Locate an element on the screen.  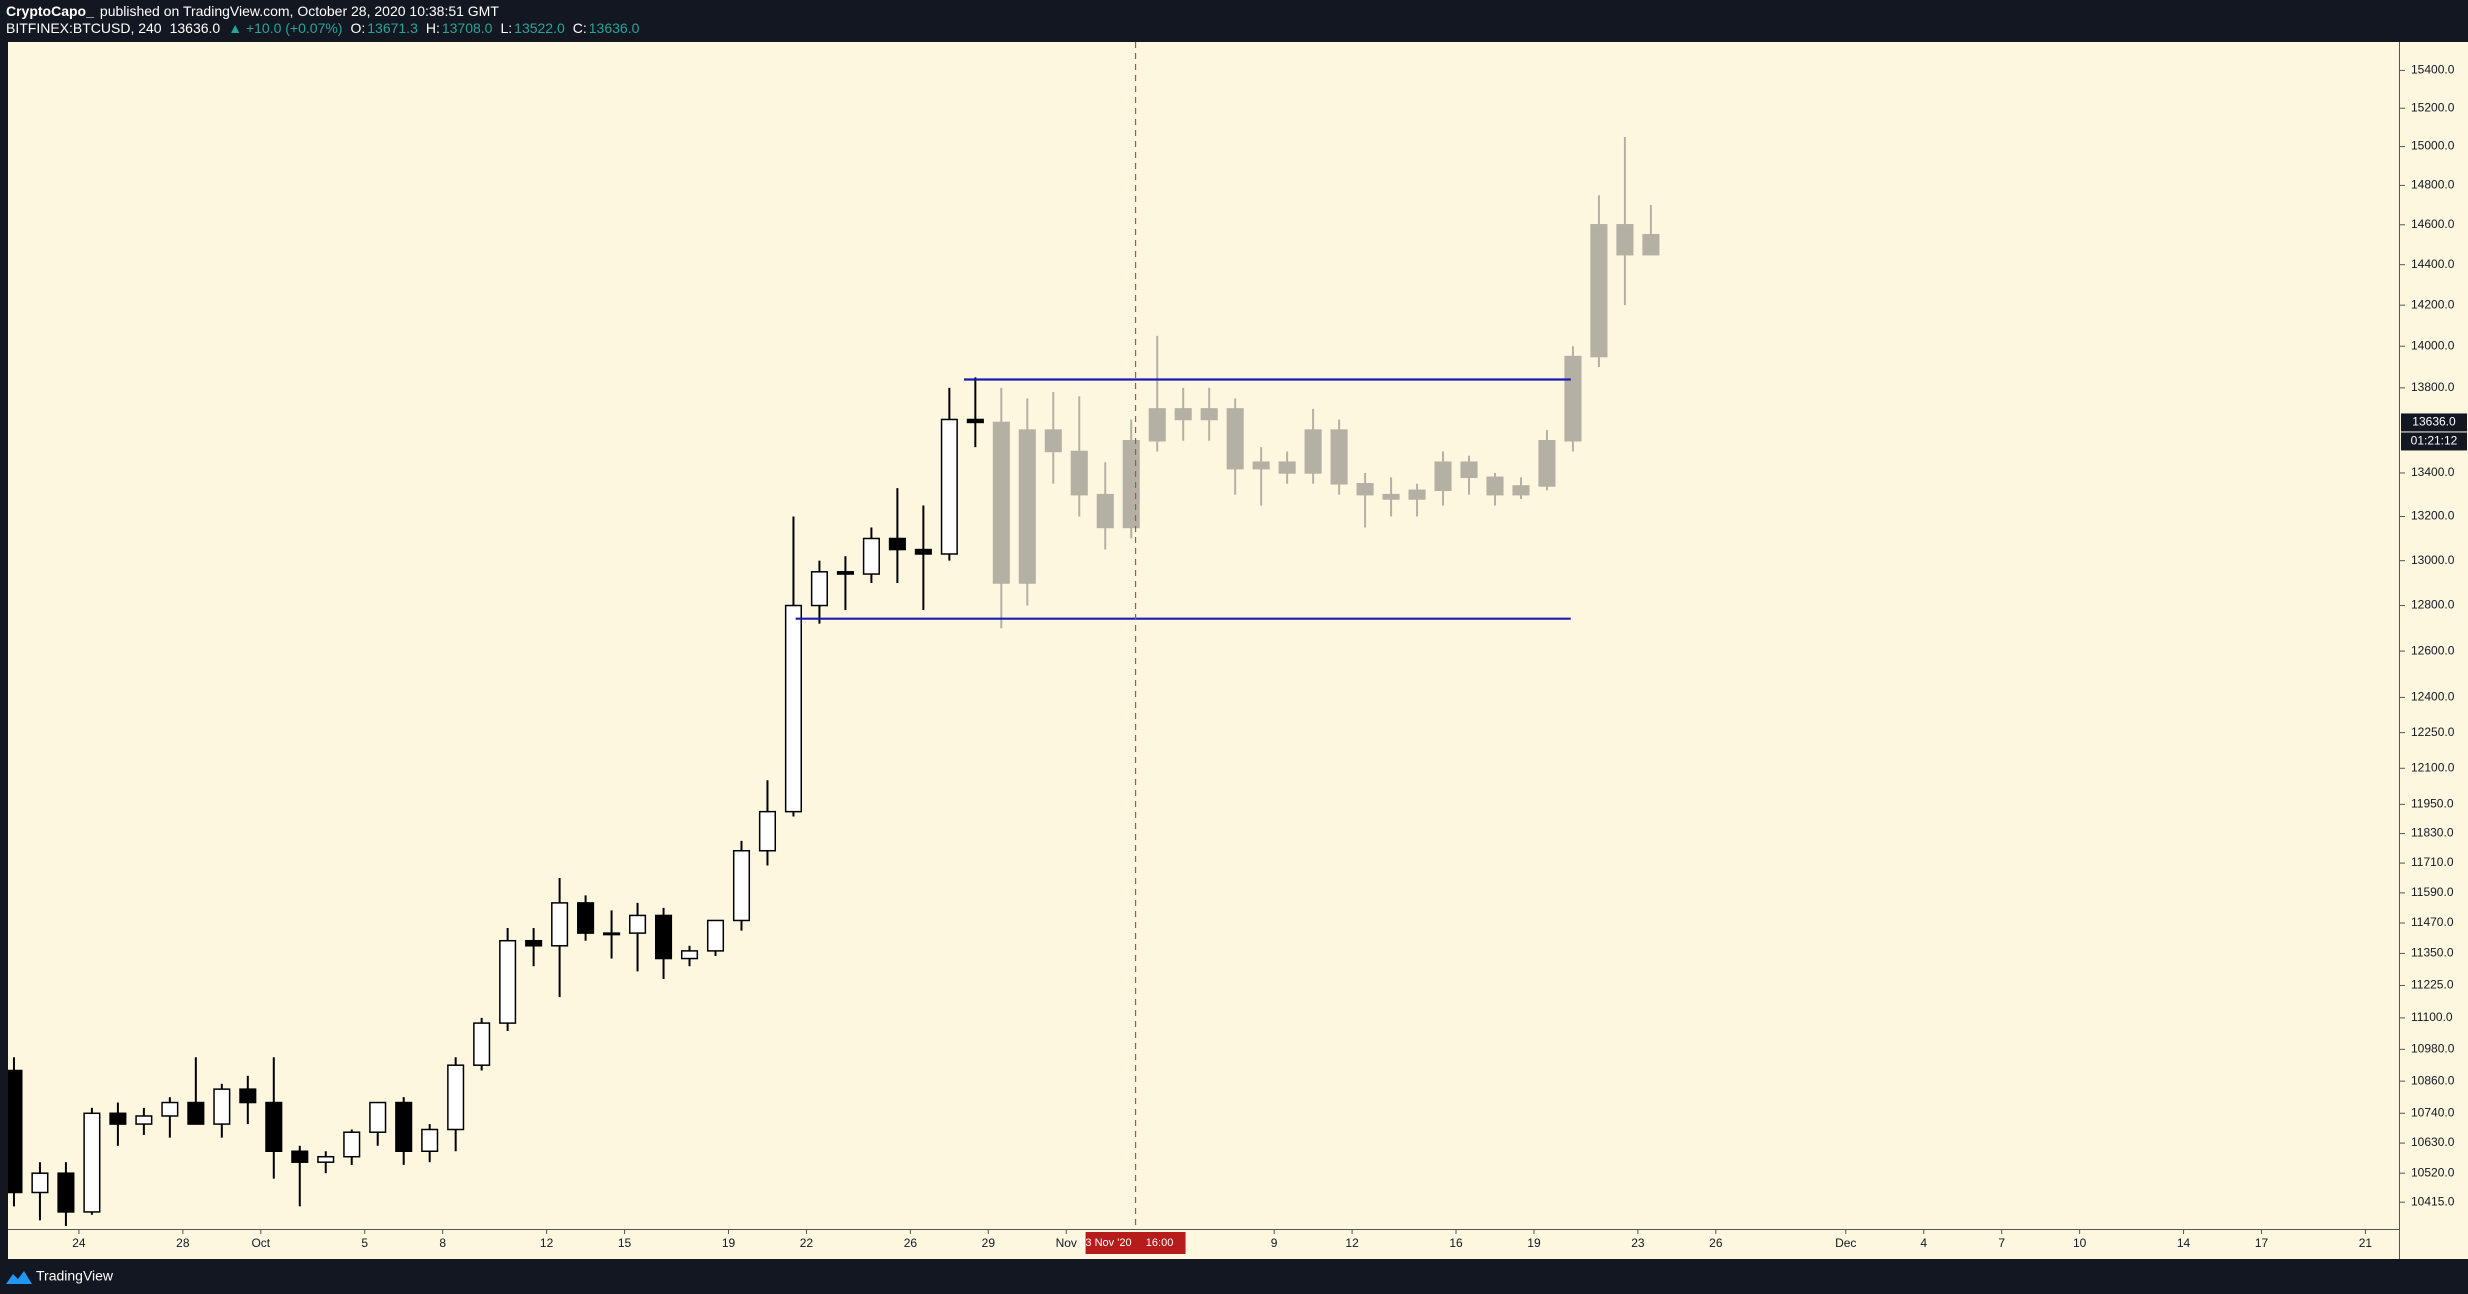
y-tick-label: 12100.0 is located at coordinates (2433, 767).